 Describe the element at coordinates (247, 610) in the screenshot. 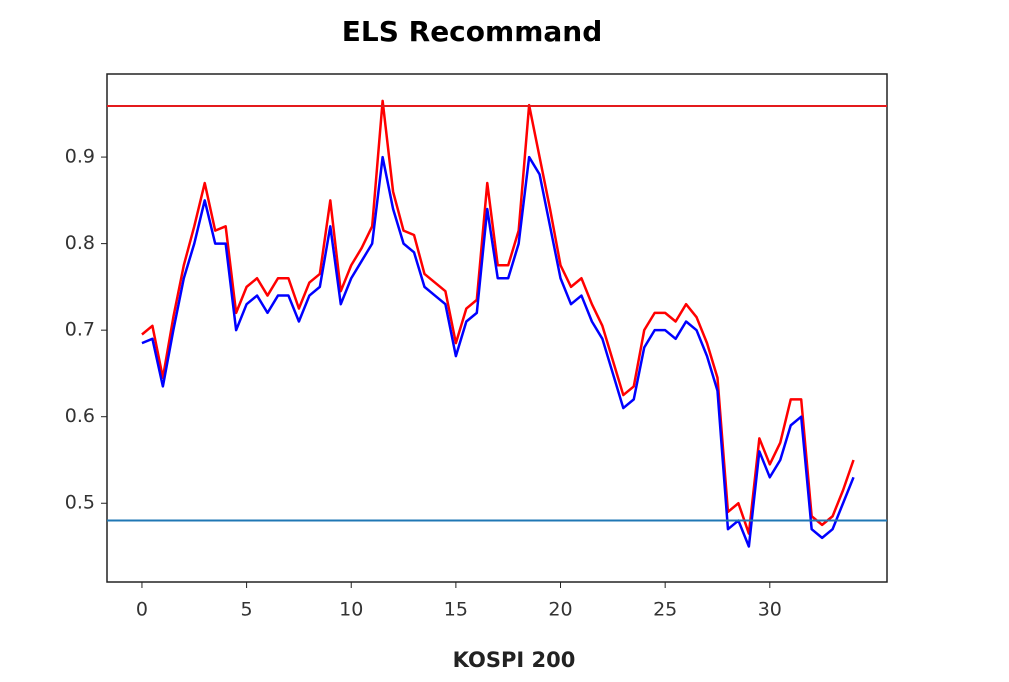

I see `x-tick-label: 5` at that location.